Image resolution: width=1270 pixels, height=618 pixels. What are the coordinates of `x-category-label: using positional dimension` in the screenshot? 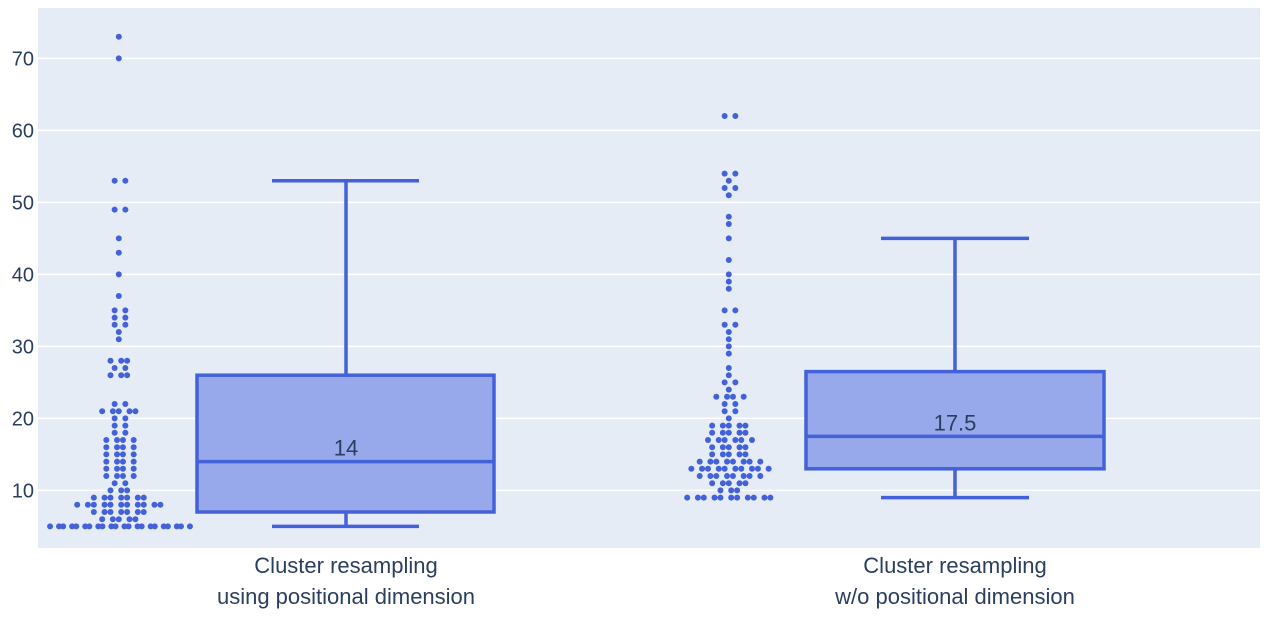 It's located at (346, 596).